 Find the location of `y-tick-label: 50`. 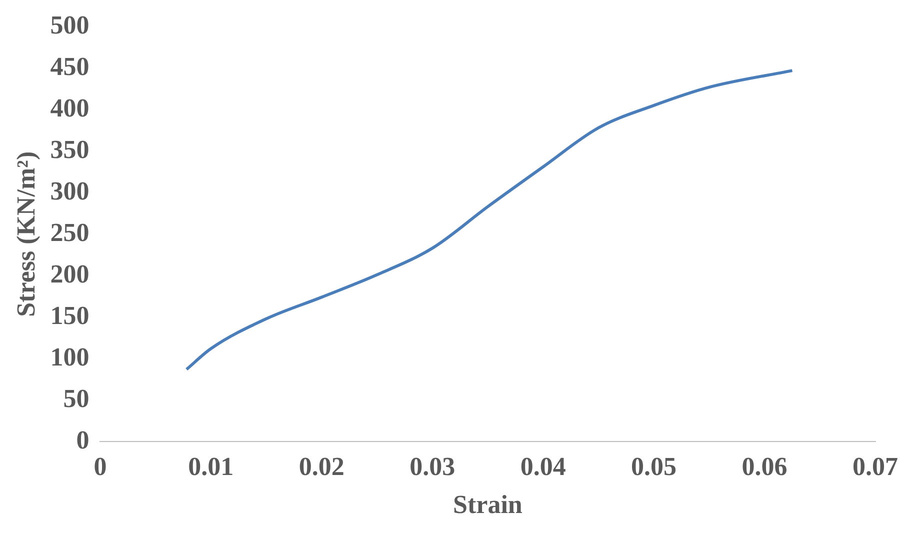

y-tick-label: 50 is located at coordinates (76, 398).